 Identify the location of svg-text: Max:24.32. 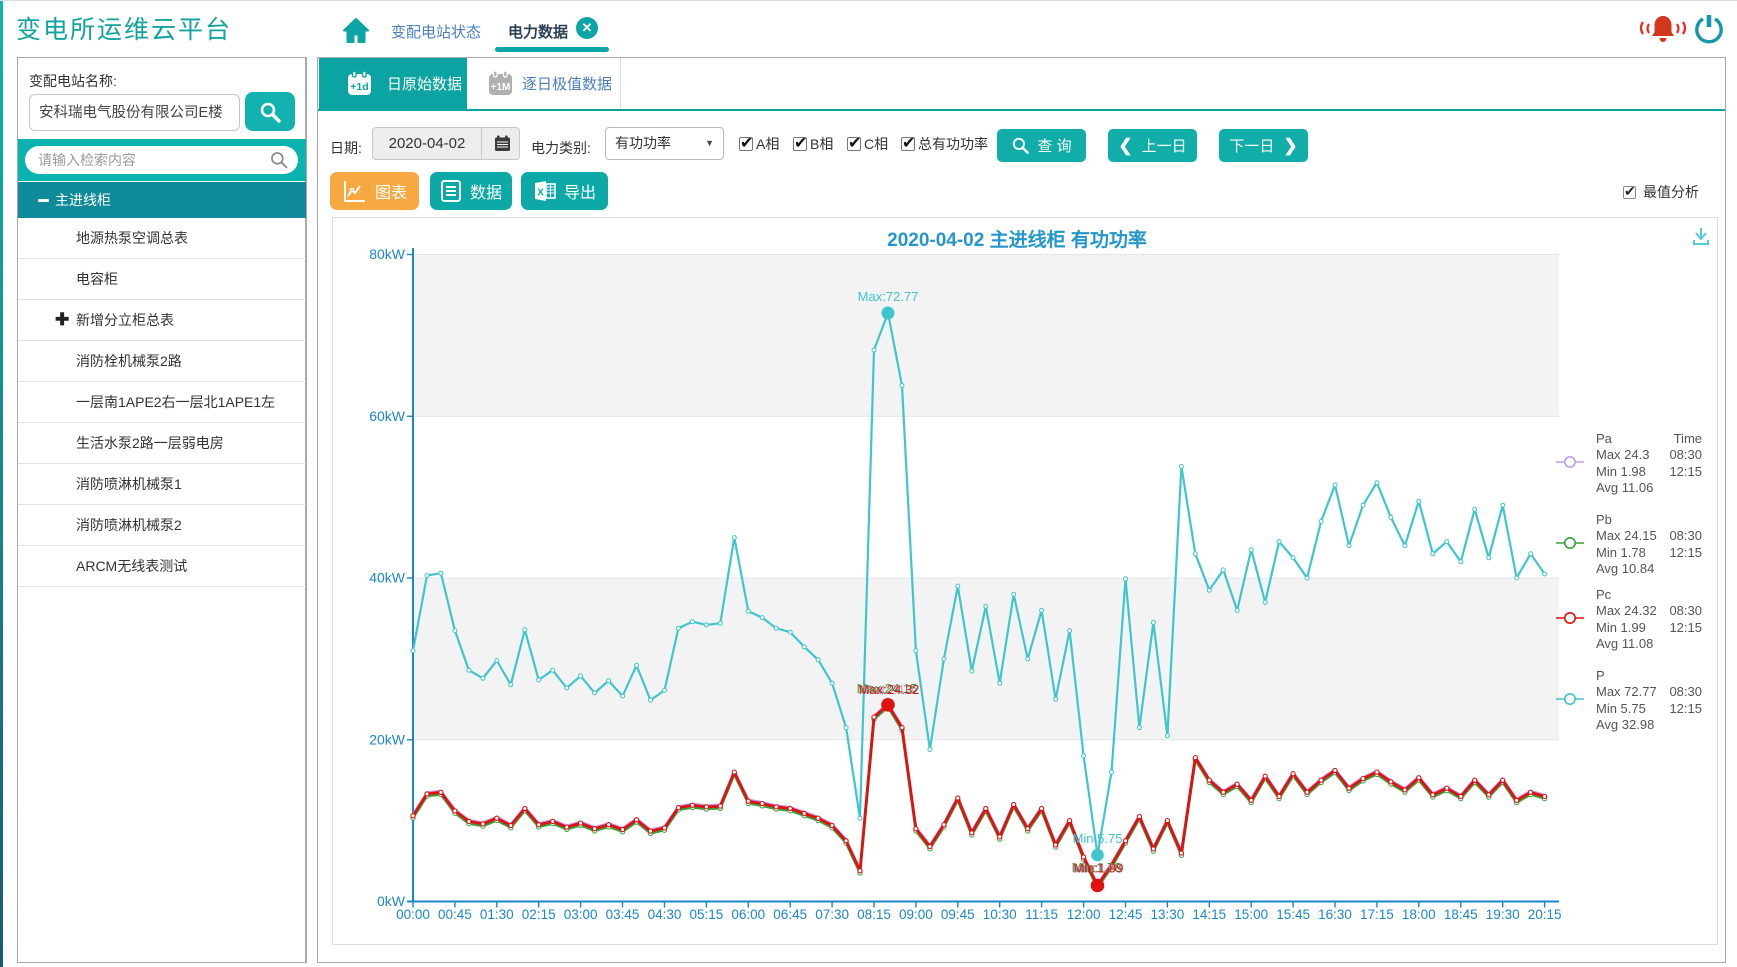
(889, 689).